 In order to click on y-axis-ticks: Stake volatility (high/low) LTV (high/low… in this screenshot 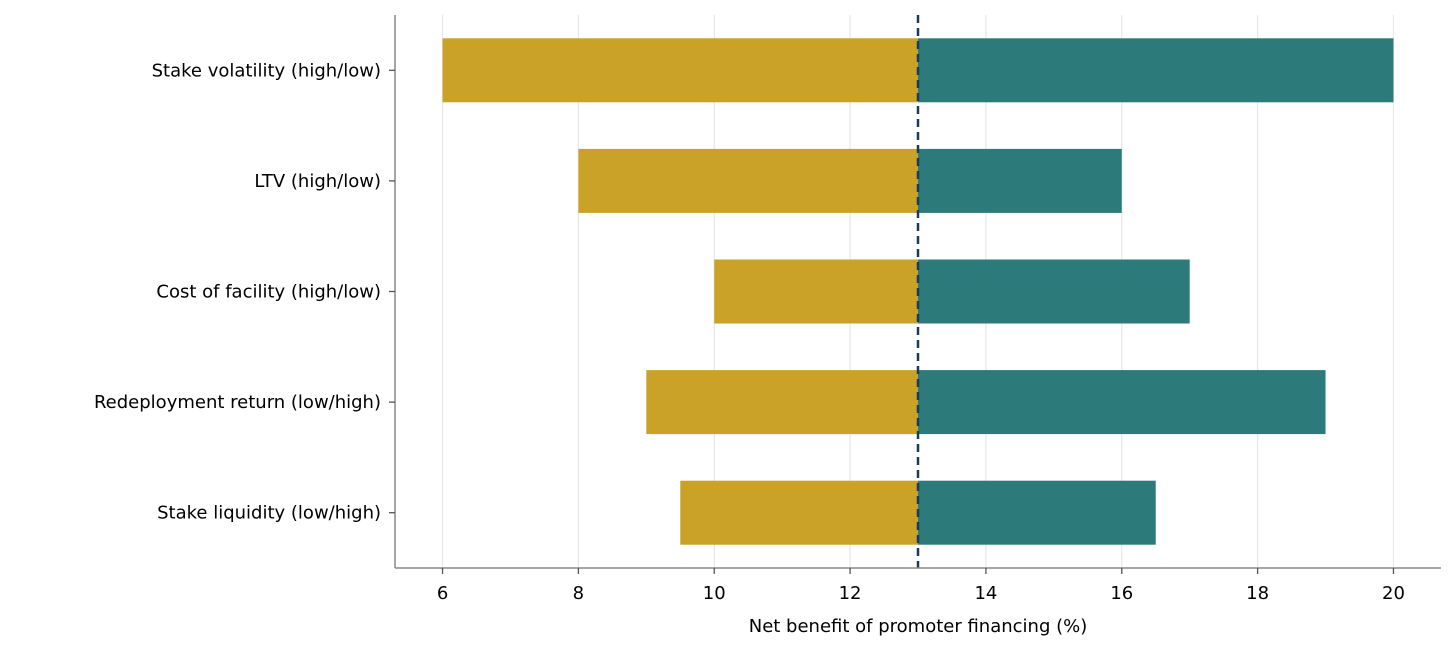, I will do `click(244, 292)`.